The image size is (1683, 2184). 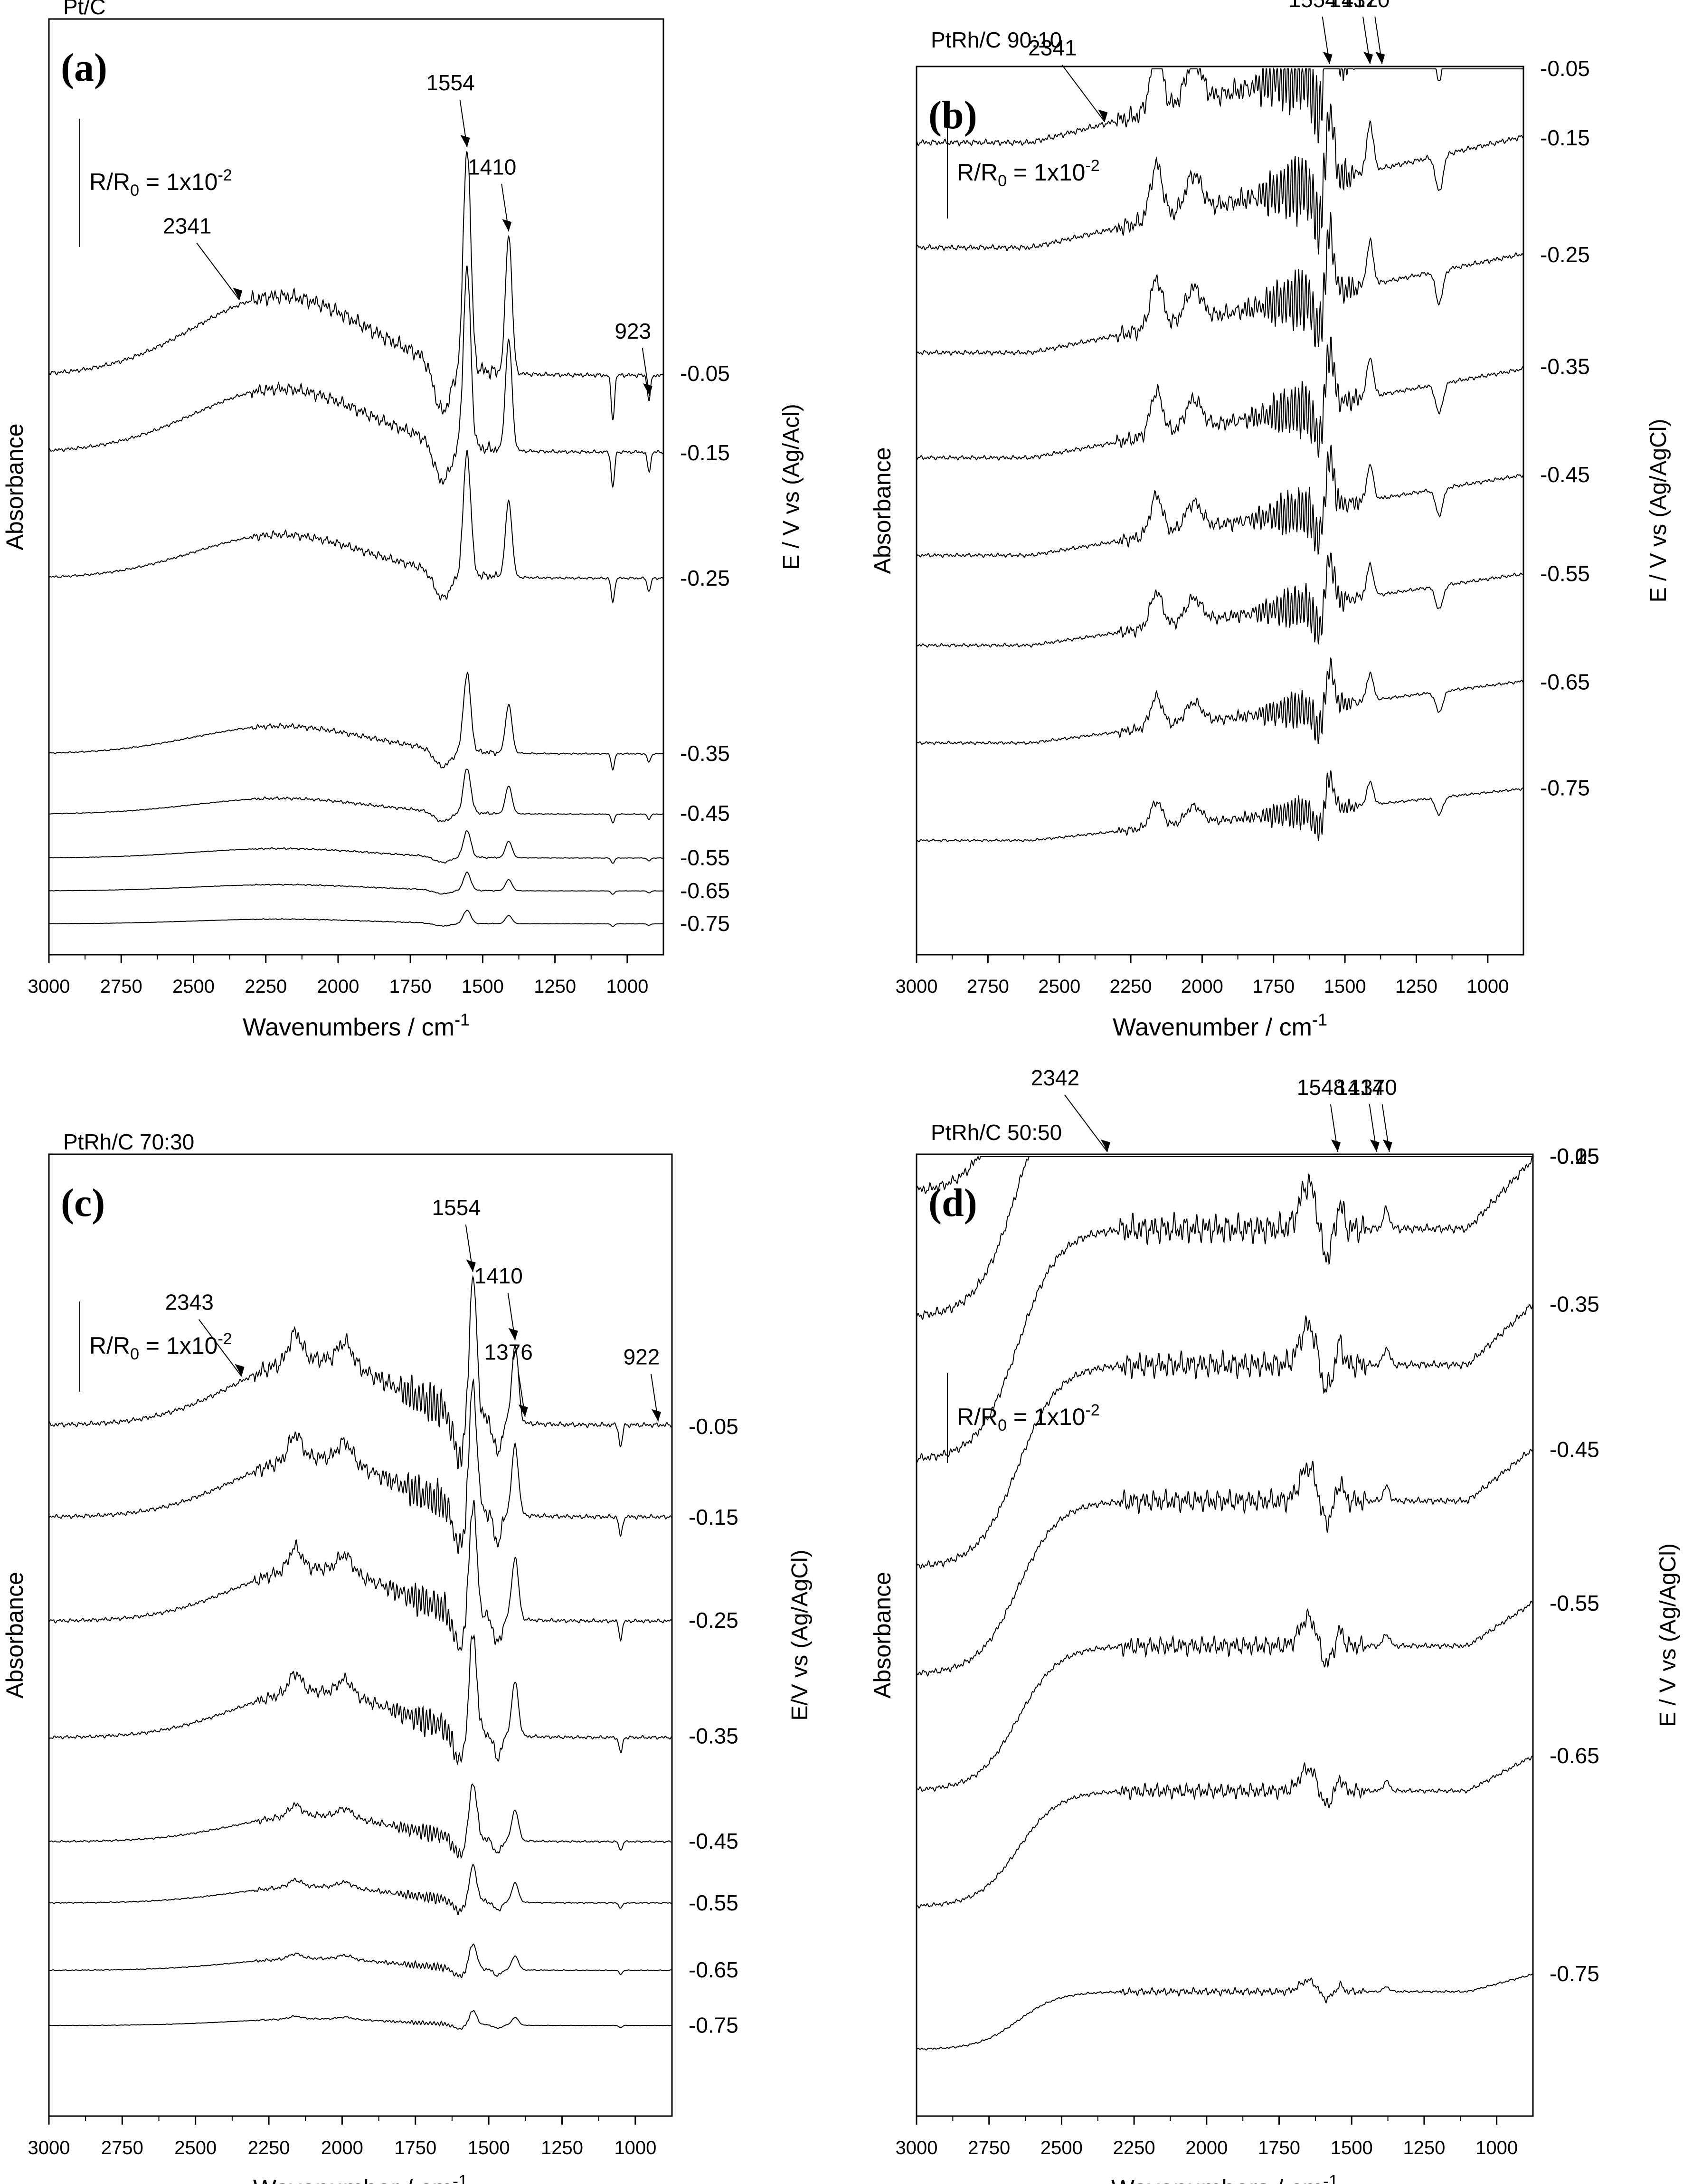 What do you see at coordinates (800, 1634) in the screenshot?
I see `potential-axis-label: E/V vs (Ag/AgCl)` at bounding box center [800, 1634].